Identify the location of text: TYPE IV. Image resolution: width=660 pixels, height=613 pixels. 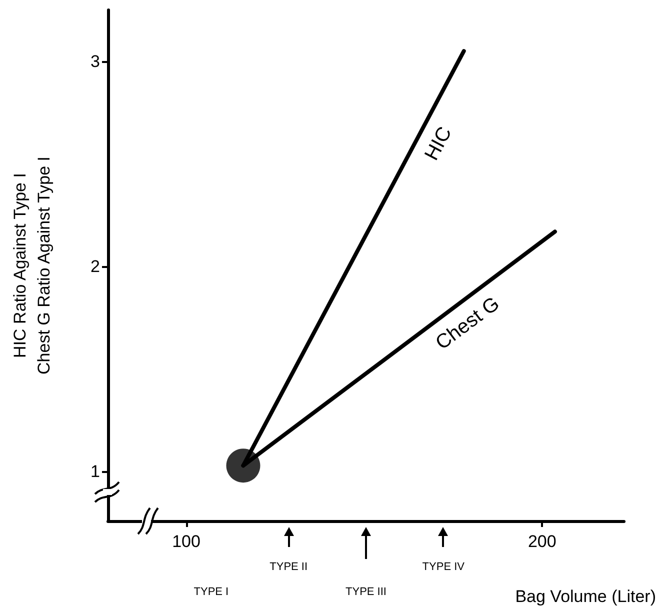
(443, 567).